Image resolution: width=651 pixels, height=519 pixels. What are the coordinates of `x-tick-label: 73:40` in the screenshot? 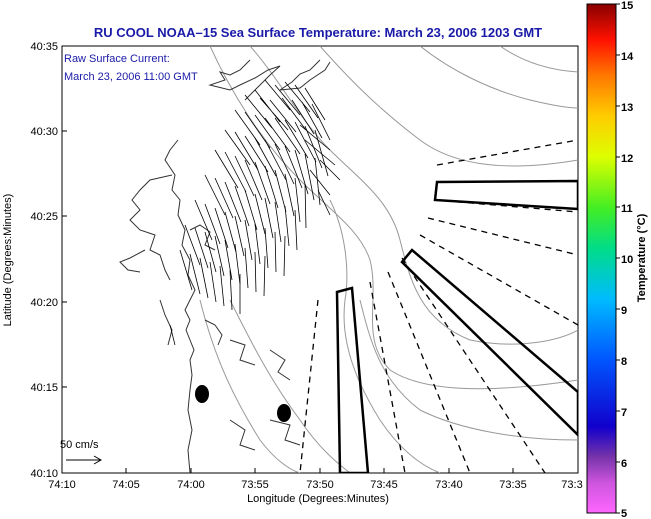 It's located at (449, 485).